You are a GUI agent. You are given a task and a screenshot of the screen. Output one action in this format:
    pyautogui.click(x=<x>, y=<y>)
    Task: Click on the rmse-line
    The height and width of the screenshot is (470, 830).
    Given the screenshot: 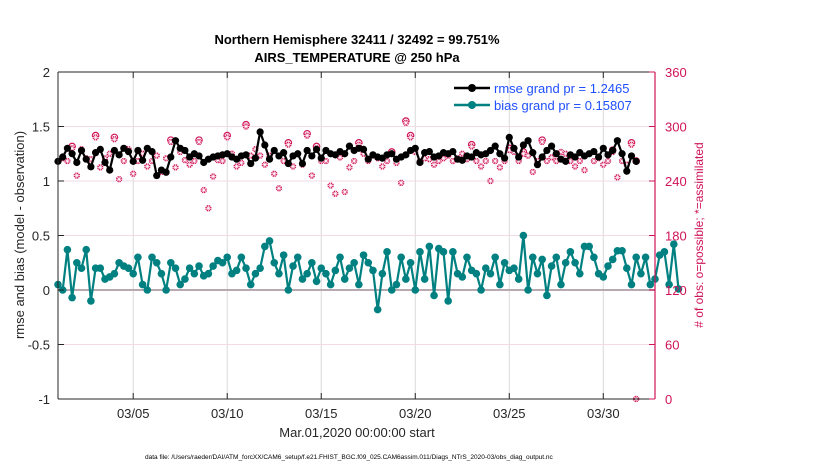 What is the action you would take?
    pyautogui.click(x=347, y=153)
    